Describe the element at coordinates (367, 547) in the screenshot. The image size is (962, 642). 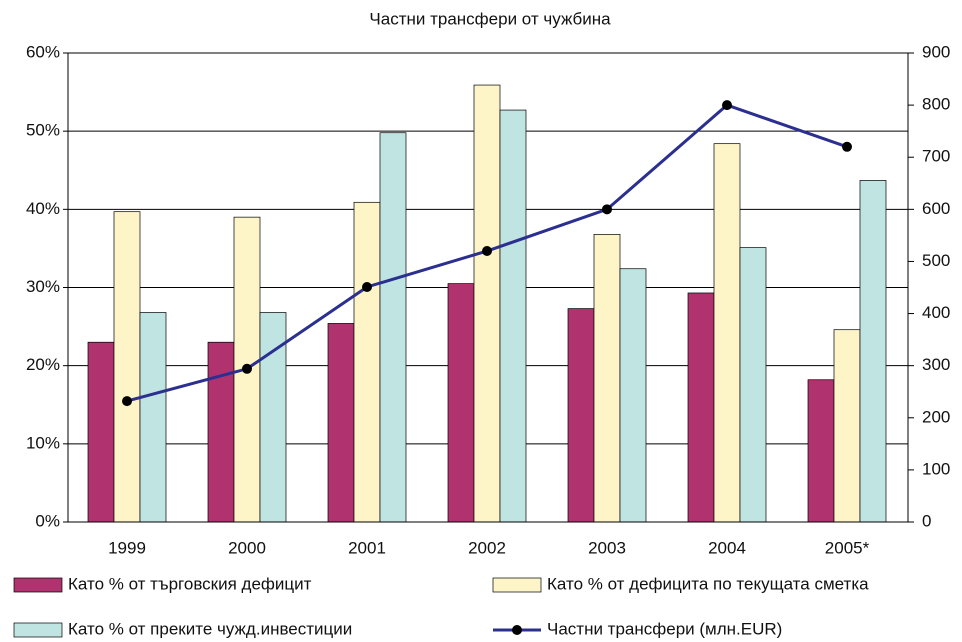
I see `x-tick-label: 2001` at that location.